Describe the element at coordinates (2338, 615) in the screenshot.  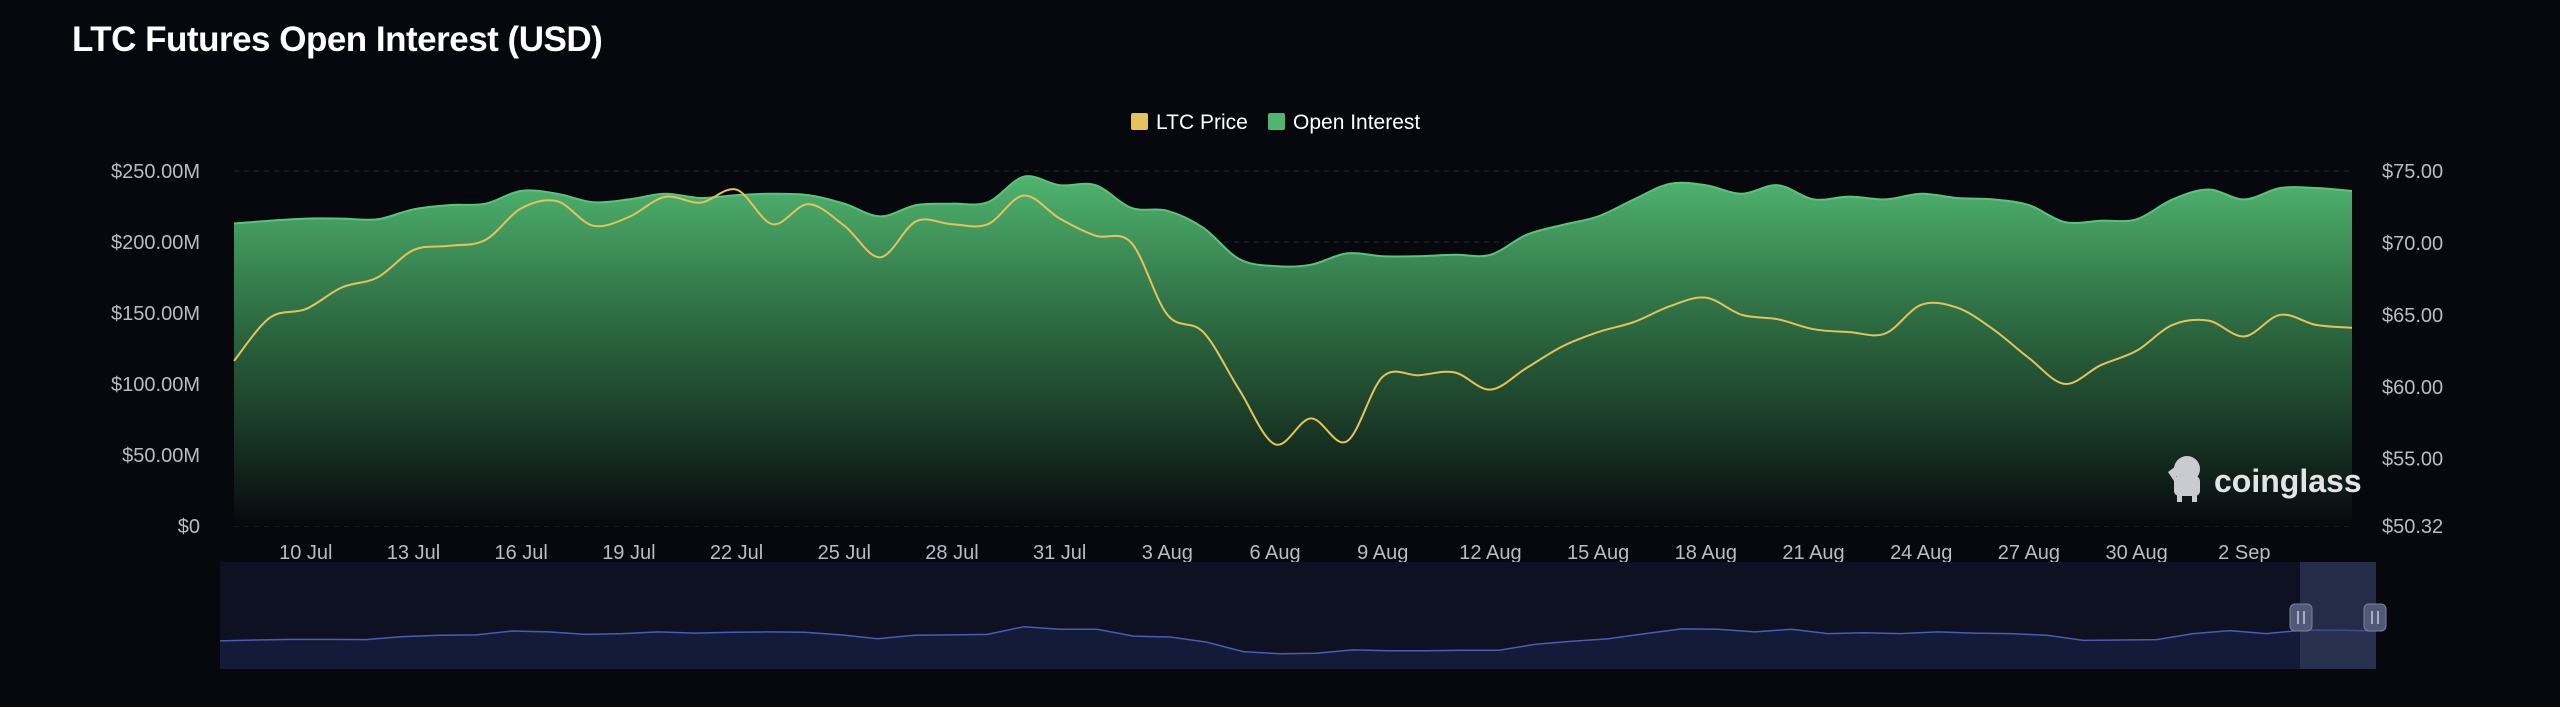
I see `navigator-selection` at that location.